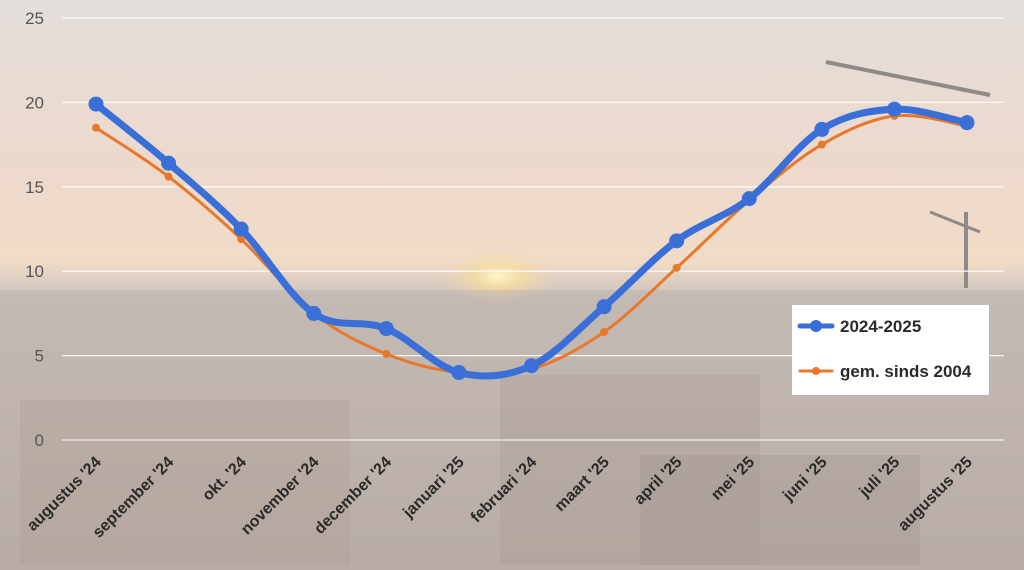  Describe the element at coordinates (34, 187) in the screenshot. I see `y-tick-label: 15` at that location.